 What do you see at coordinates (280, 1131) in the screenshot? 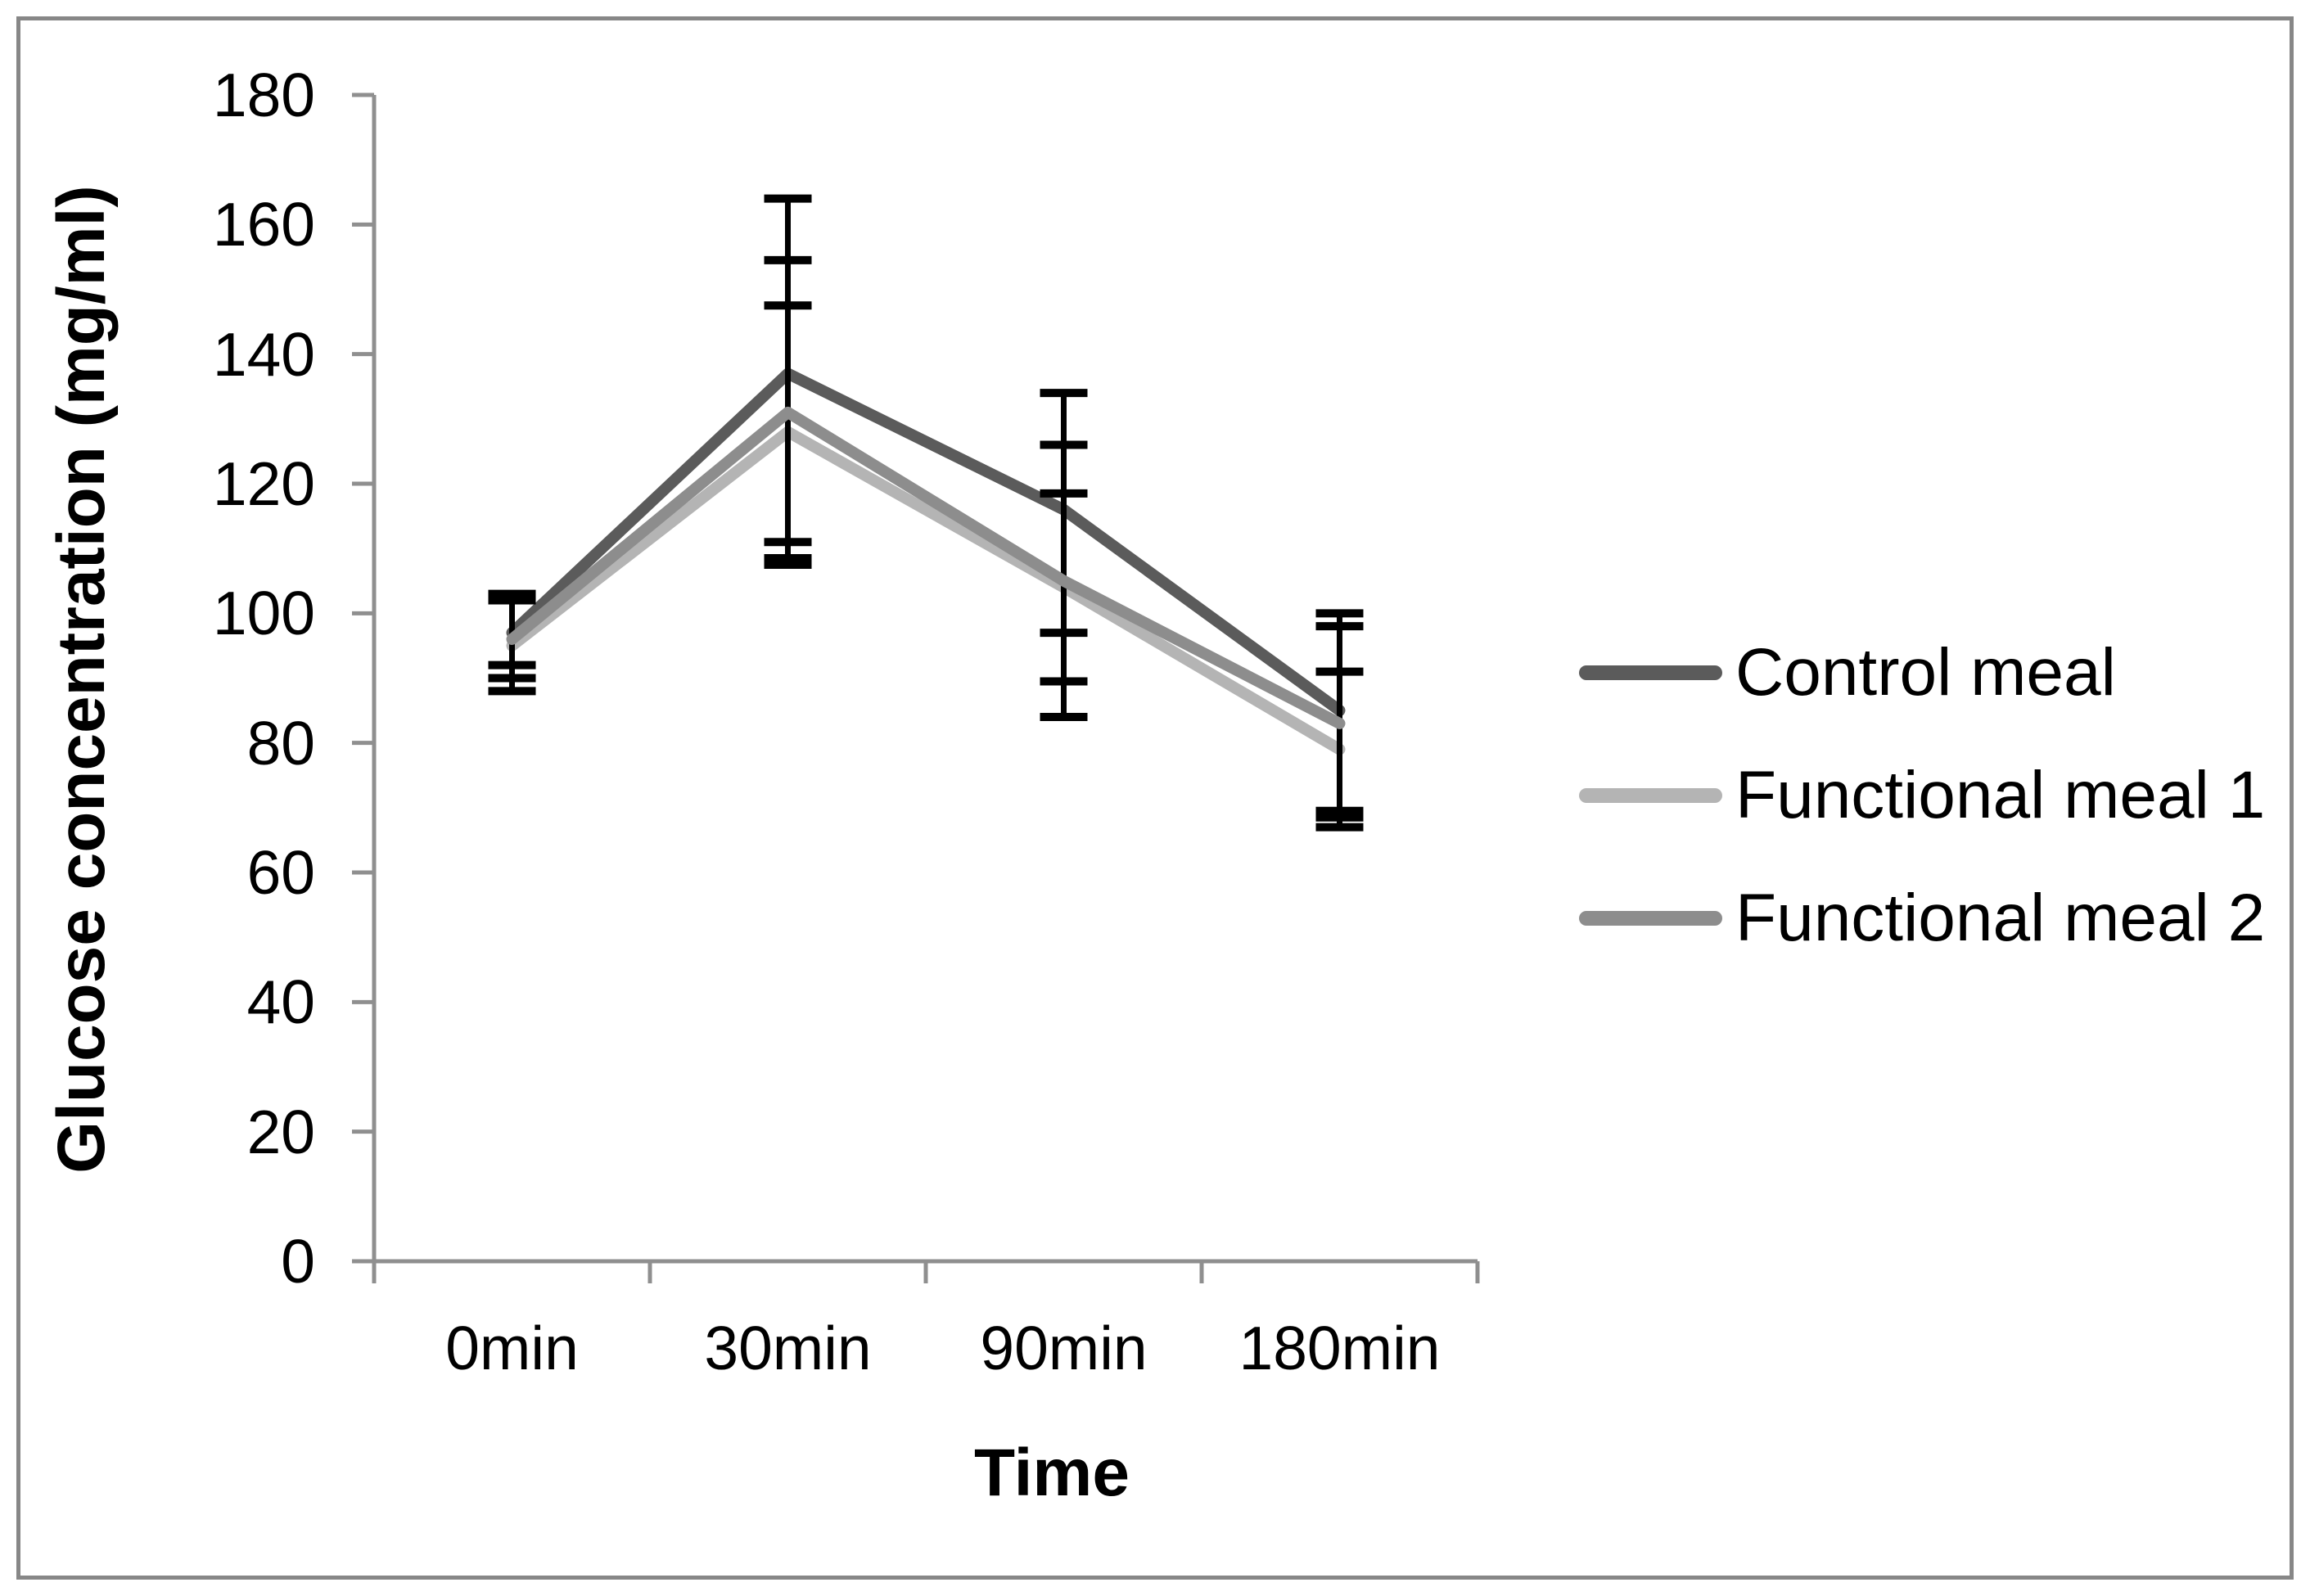
I see `y-tick-label: 20` at bounding box center [280, 1131].